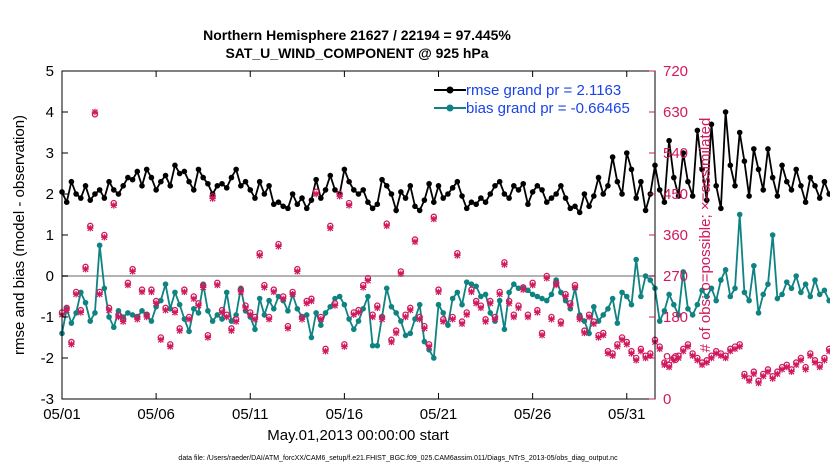 This screenshot has height=475, width=830. Describe the element at coordinates (675, 112) in the screenshot. I see `y-right-tick-label: 630` at that location.